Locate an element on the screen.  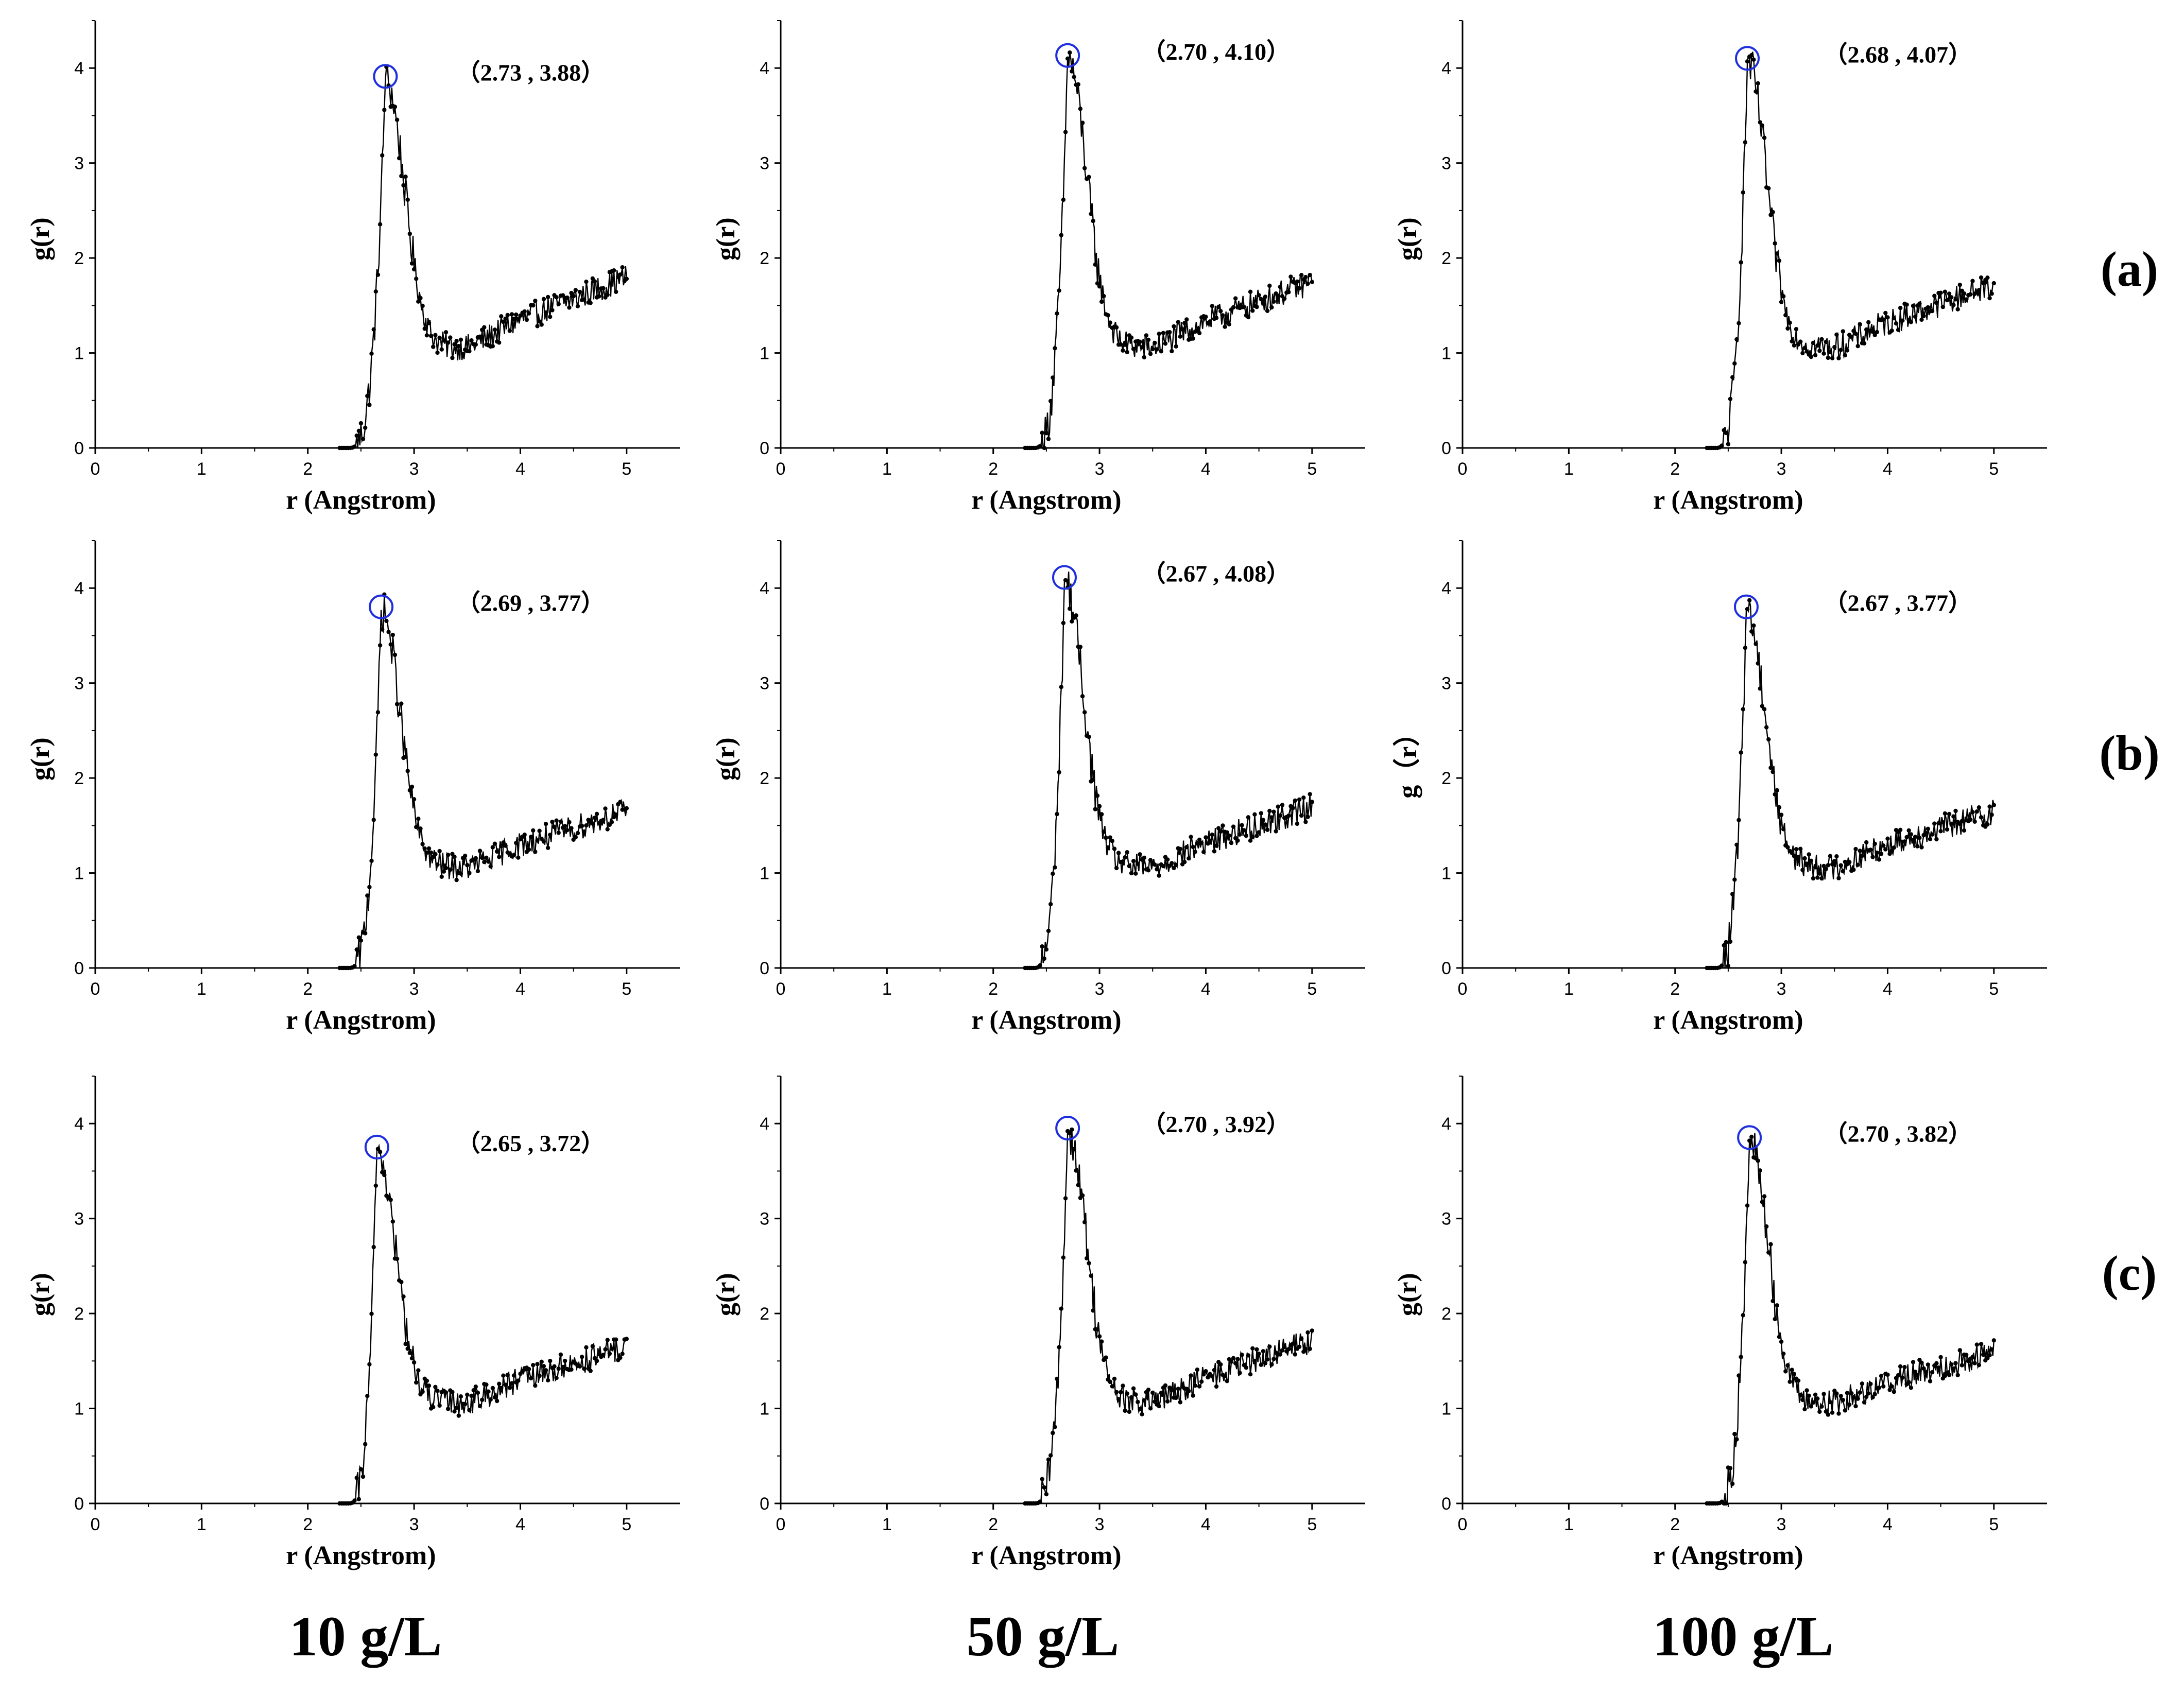
concentration-label: 100 g/L is located at coordinates (1743, 1636).